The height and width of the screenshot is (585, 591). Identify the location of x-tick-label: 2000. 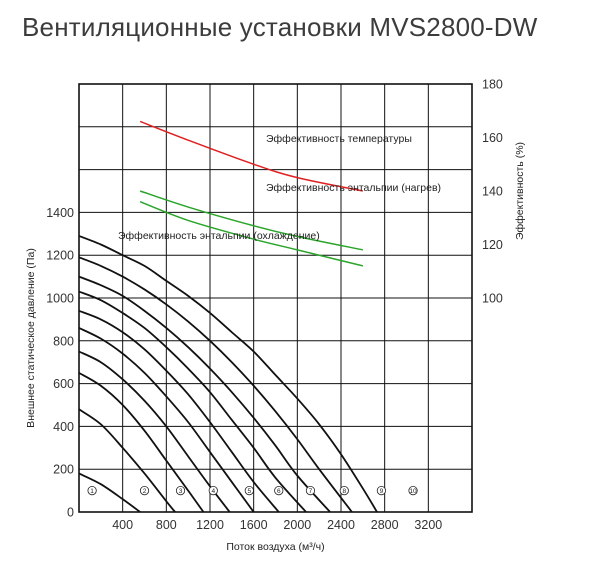
(297, 525).